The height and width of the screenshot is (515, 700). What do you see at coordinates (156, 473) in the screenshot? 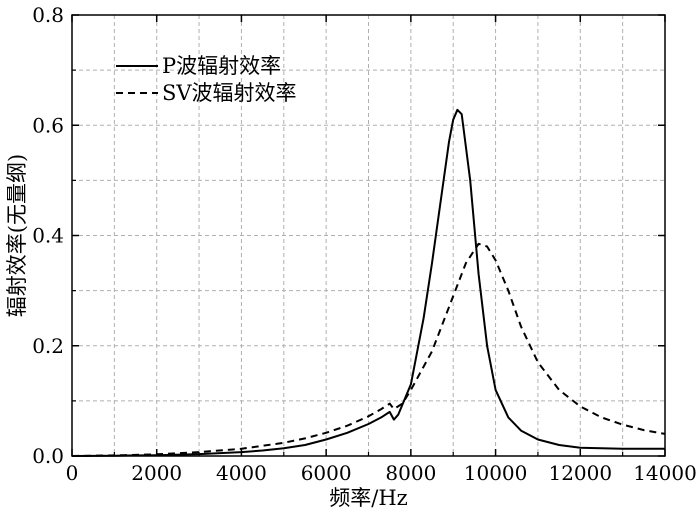
I see `x-tick-label: 2000` at bounding box center [156, 473].